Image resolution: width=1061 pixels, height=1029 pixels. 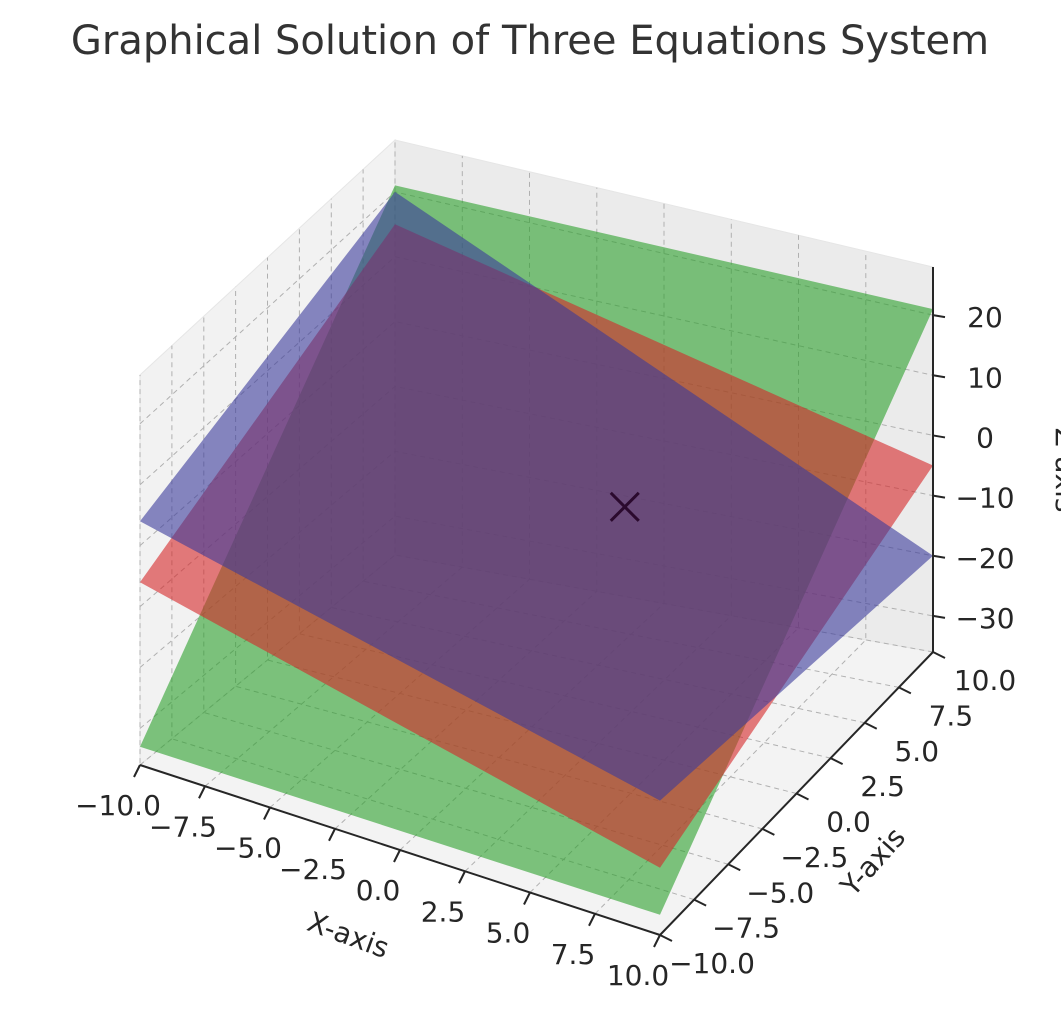 What do you see at coordinates (443, 911) in the screenshot?
I see `x-tick-label: 2.5` at bounding box center [443, 911].